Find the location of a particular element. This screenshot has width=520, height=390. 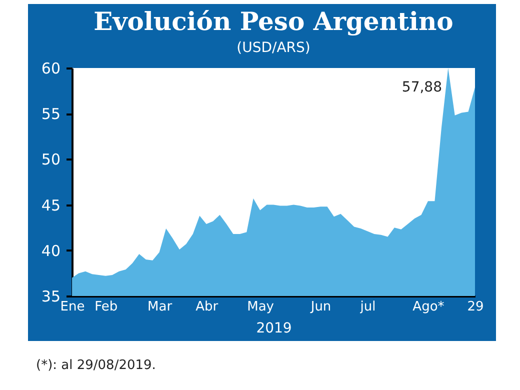

x-tick-label: jul is located at coordinates (367, 307).